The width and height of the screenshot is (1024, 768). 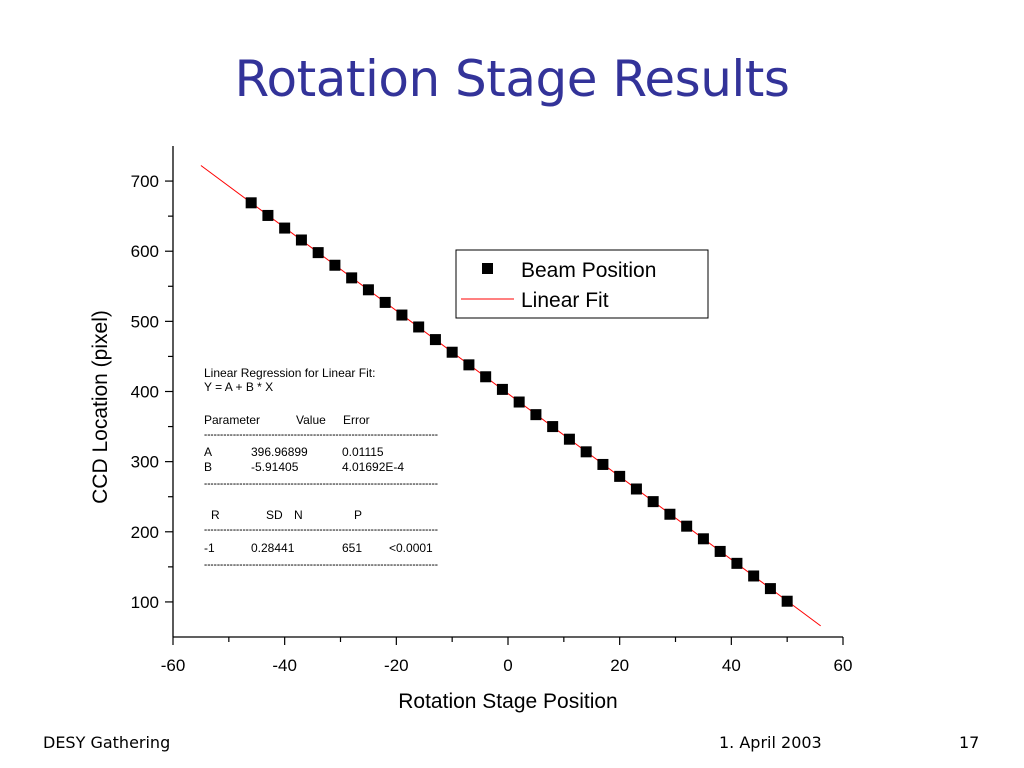 I want to click on x-tick-label: 20, so click(x=619, y=665).